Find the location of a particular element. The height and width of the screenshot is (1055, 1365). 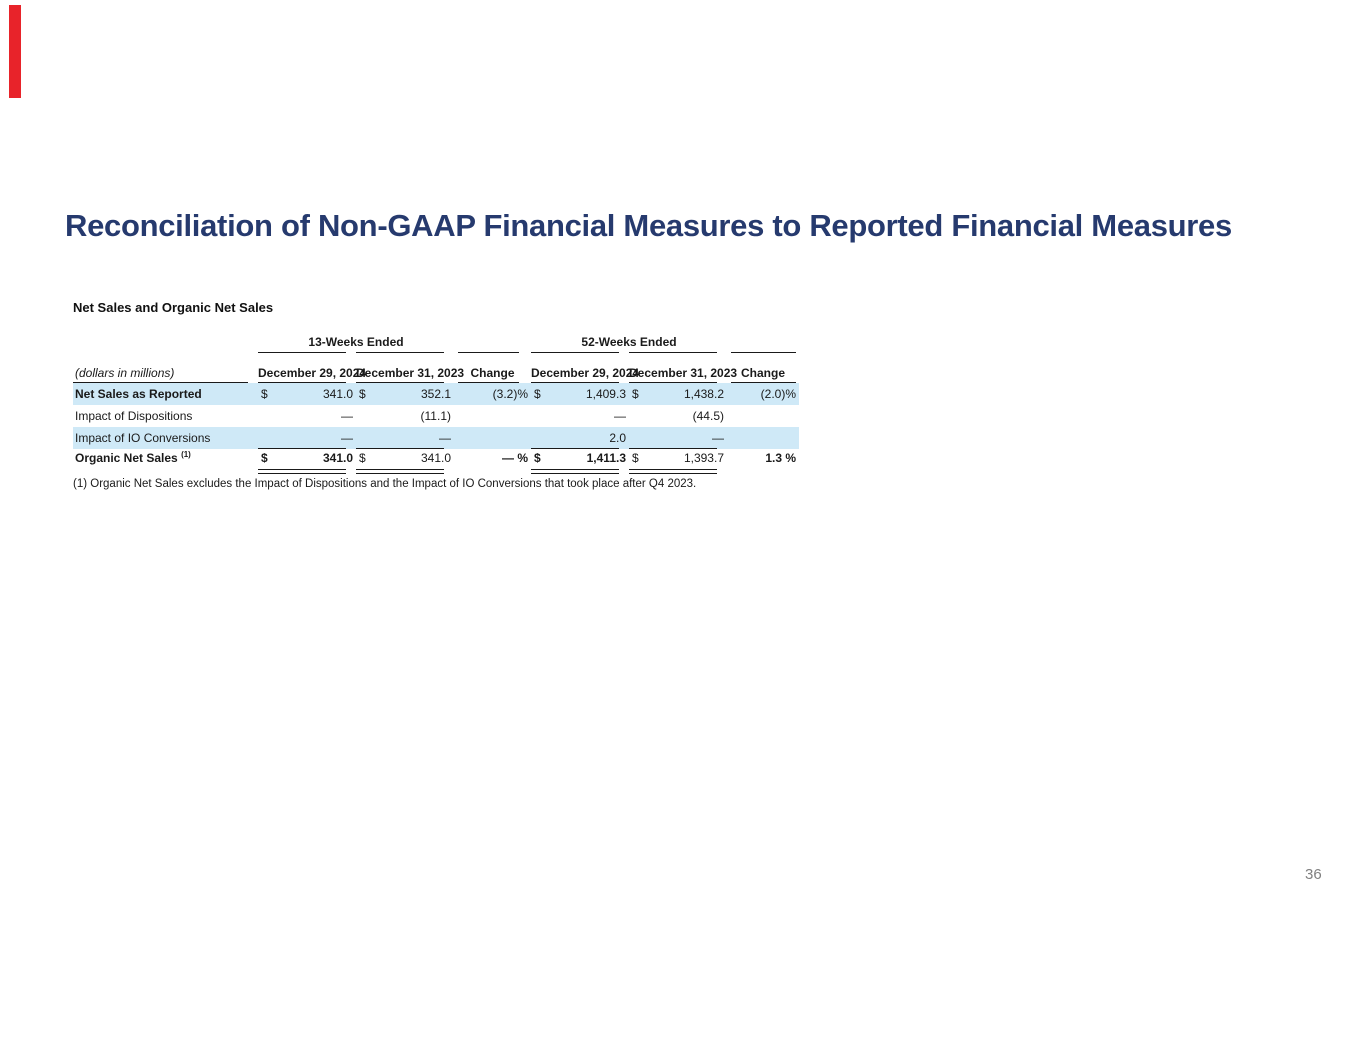

page-number: 36 is located at coordinates (1313, 874).